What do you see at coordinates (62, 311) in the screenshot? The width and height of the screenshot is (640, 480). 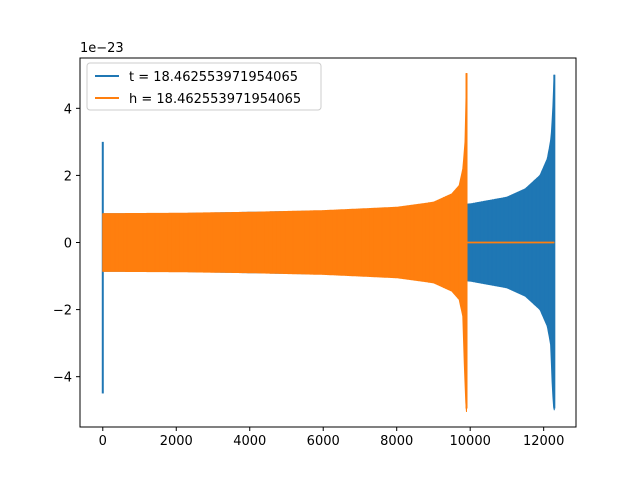 I see `y-tick-label: −2` at bounding box center [62, 311].